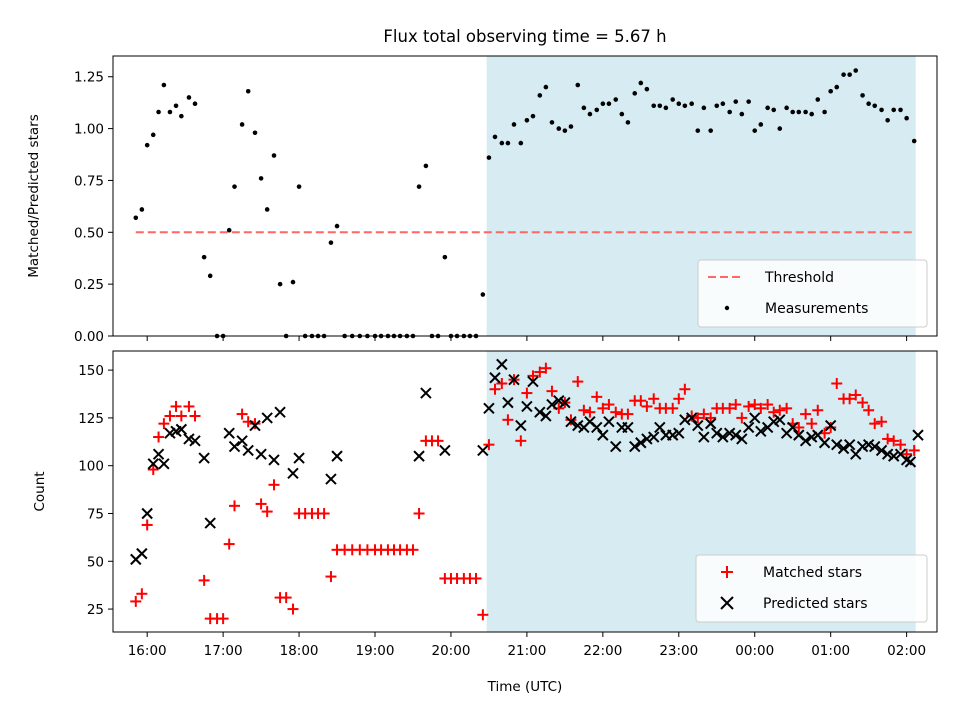 The height and width of the screenshot is (720, 960). Describe the element at coordinates (34, 195) in the screenshot. I see `ratio-y-axis-label: Matched/Predicted stars` at that location.